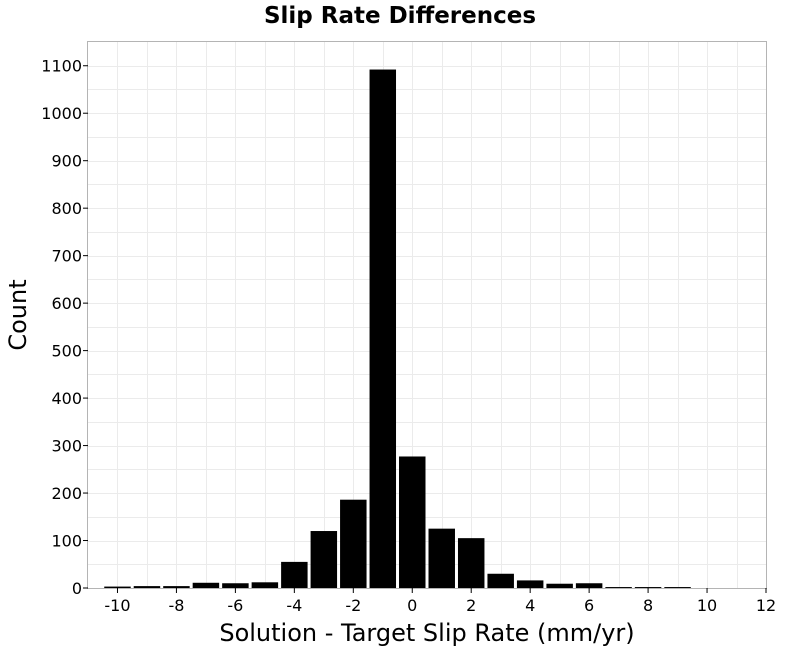 The image size is (800, 650). I want to click on x-tick-label: 2, so click(471, 605).